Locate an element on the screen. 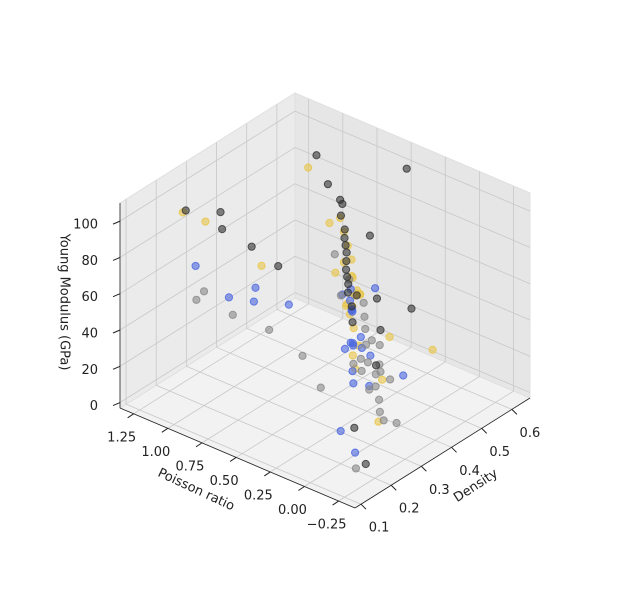 This screenshot has height=600, width=632. y-tick-label: 0.50 is located at coordinates (224, 481).